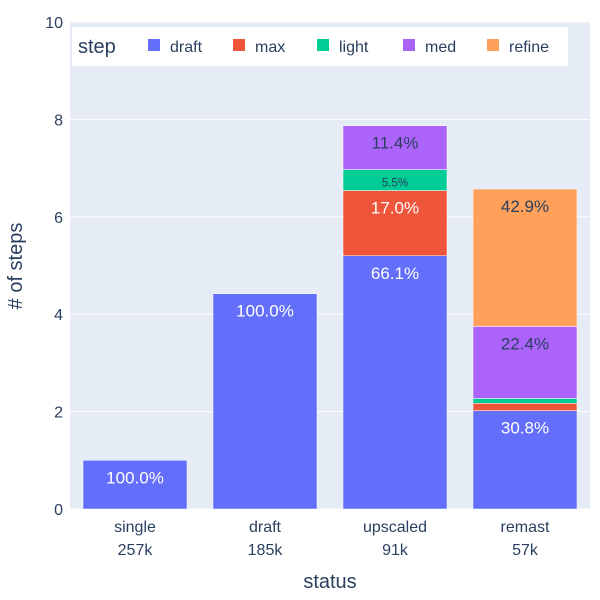 The height and width of the screenshot is (600, 600). I want to click on legend-swatch-draft, so click(154, 45).